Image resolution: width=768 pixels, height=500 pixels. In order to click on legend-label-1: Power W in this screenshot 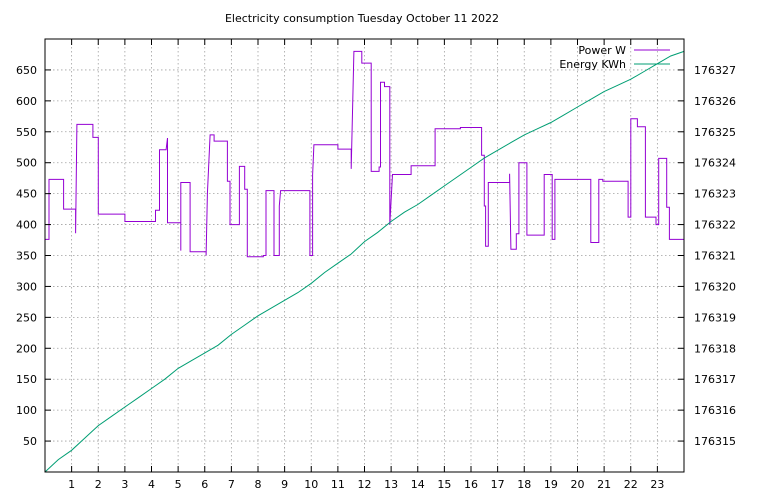, I will do `click(602, 50)`.